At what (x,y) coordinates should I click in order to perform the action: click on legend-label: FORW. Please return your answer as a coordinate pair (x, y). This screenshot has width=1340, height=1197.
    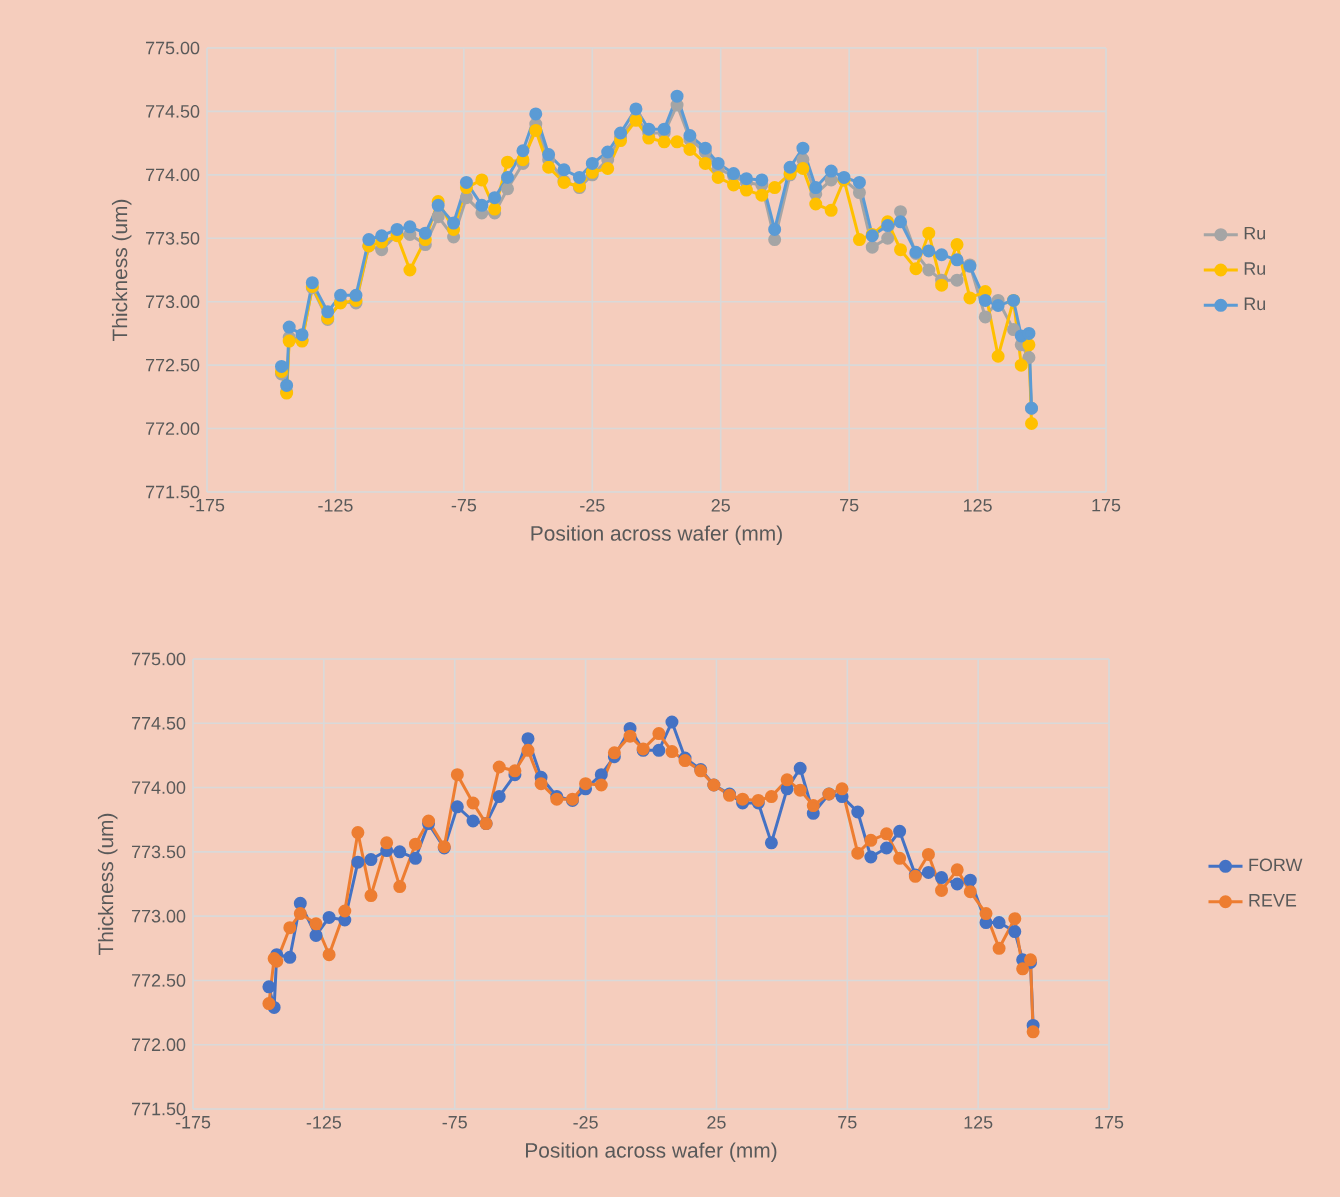
    Looking at the image, I should click on (1276, 865).